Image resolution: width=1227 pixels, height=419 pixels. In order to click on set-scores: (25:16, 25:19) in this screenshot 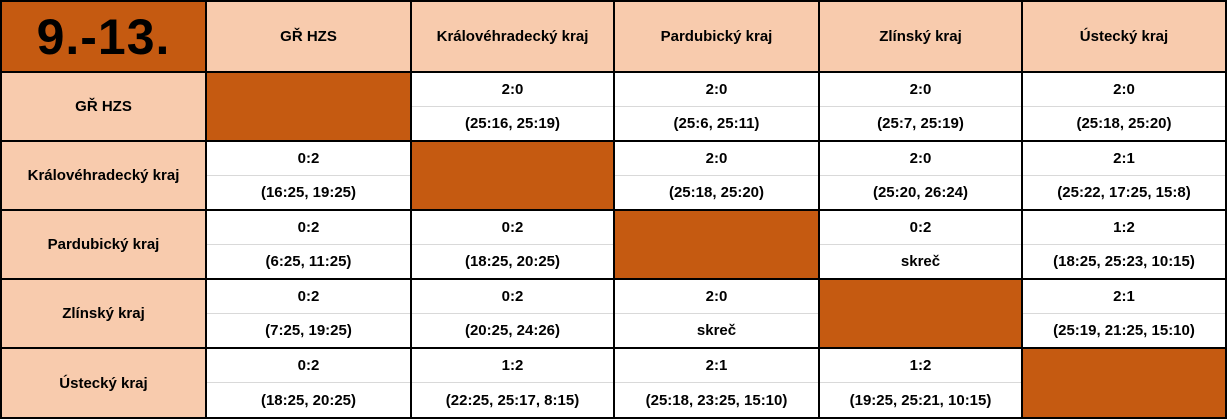, I will do `click(512, 123)`.